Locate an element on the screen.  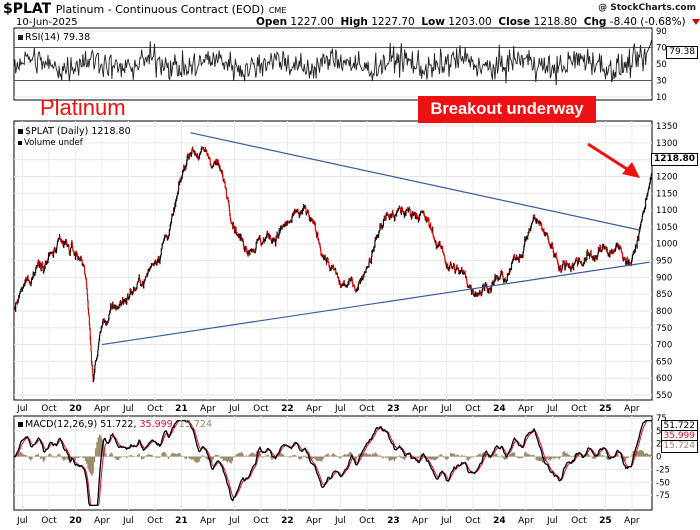
quote-date: 10-Jun-2025 is located at coordinates (47, 22).